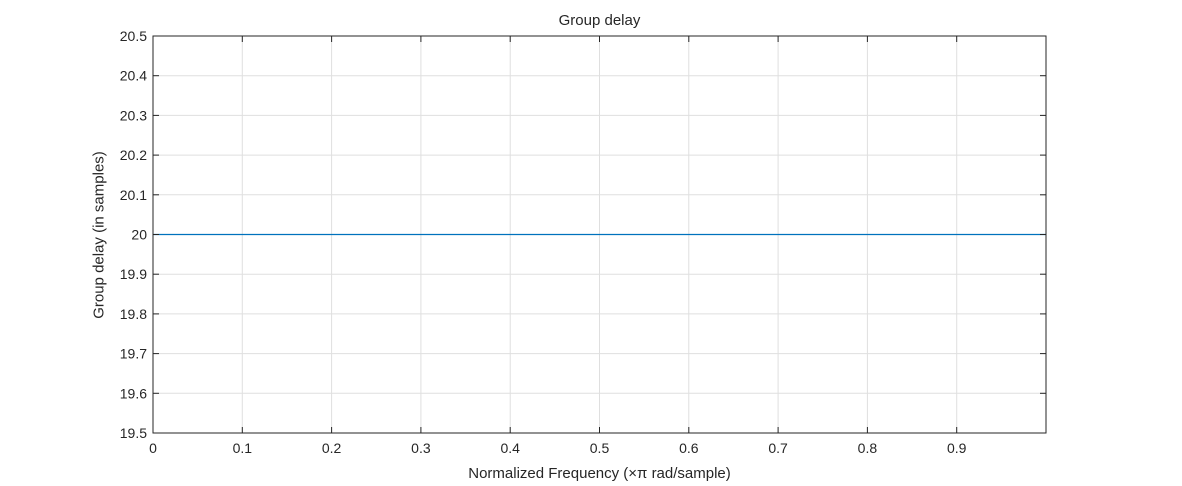 The width and height of the screenshot is (1182, 486). I want to click on y-tick-label: 20.4, so click(133, 76).